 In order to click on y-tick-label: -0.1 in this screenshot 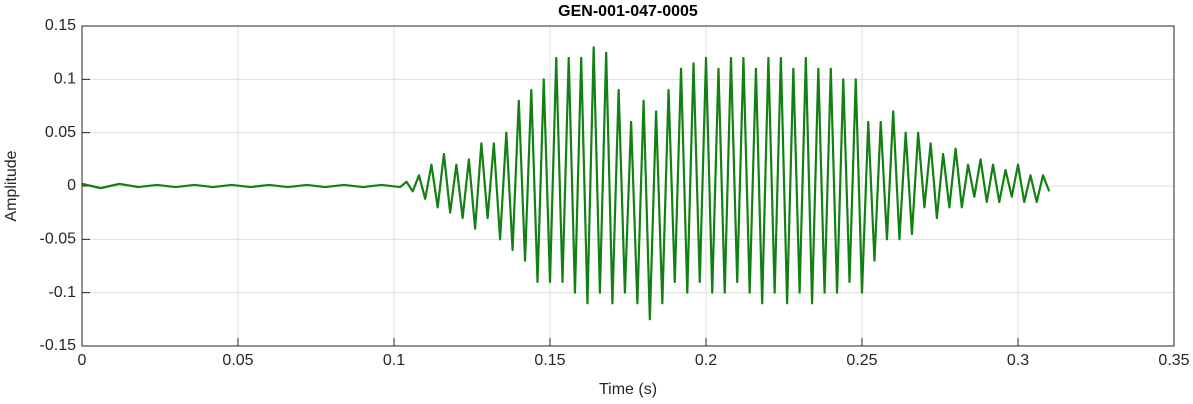, I will do `click(62, 292)`.